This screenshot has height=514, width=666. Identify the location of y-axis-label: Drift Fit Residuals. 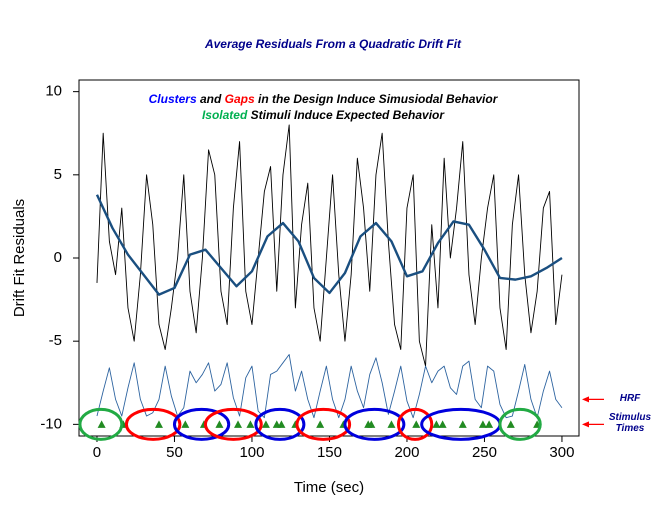
(19, 258).